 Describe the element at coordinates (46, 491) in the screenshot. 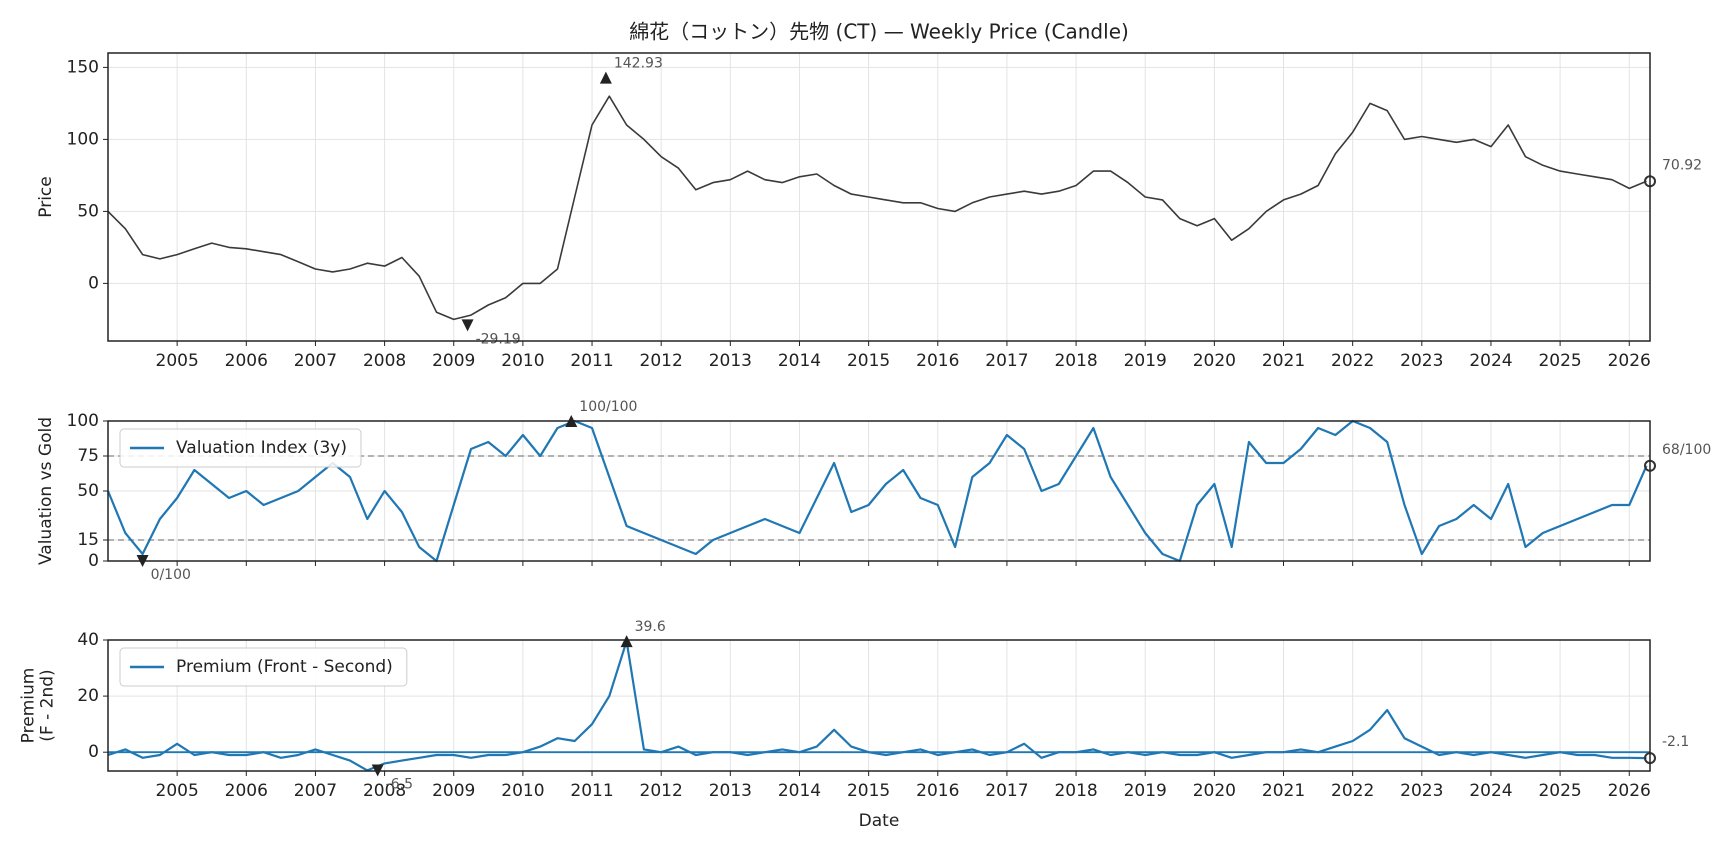

I see `y-axis-label: Valuation vs Gold` at that location.